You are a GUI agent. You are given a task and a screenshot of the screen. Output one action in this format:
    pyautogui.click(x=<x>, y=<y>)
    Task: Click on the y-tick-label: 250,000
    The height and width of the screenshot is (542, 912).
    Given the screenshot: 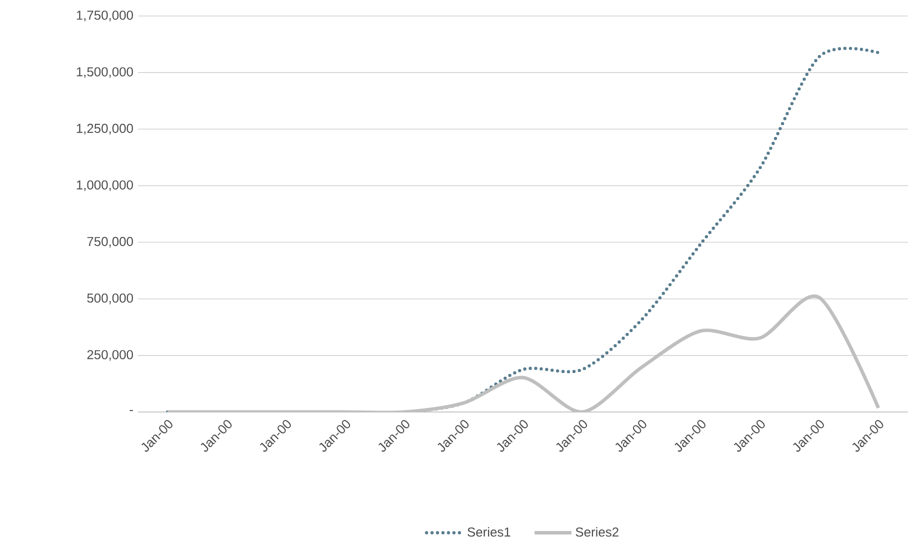 What is the action you would take?
    pyautogui.click(x=110, y=355)
    